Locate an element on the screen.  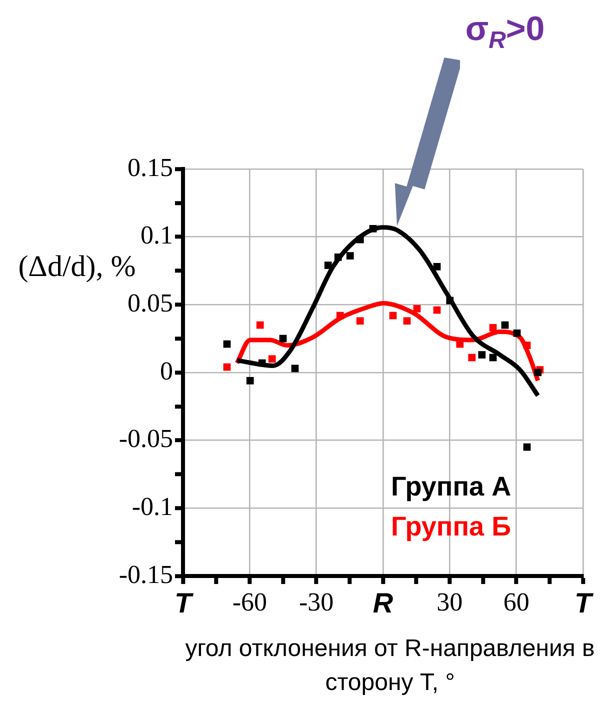
y-tick-label: 0.1 is located at coordinates (156, 235).